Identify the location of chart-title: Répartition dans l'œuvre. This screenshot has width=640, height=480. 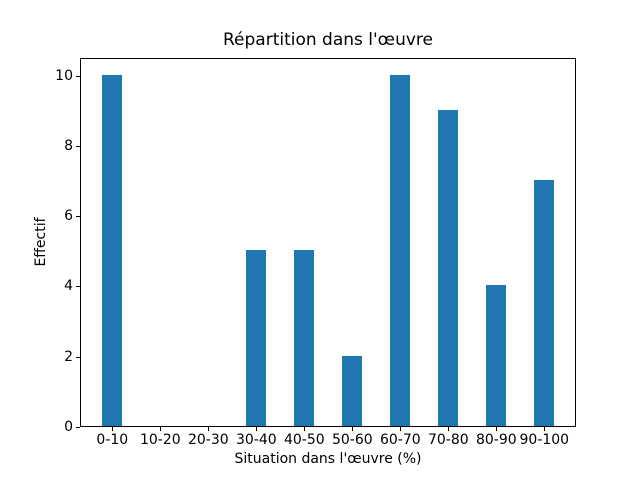
(327, 40).